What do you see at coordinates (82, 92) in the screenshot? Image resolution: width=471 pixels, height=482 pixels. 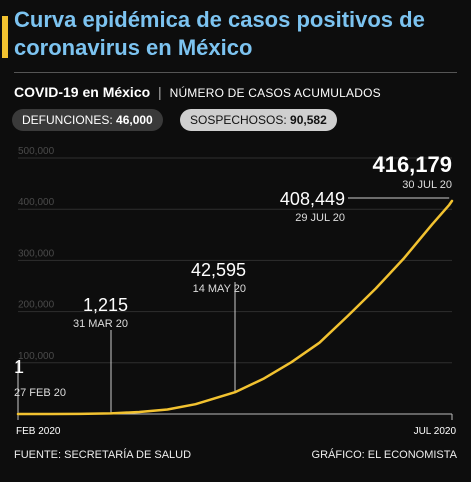 I see `subtitle-main: COVID-19 en México` at bounding box center [82, 92].